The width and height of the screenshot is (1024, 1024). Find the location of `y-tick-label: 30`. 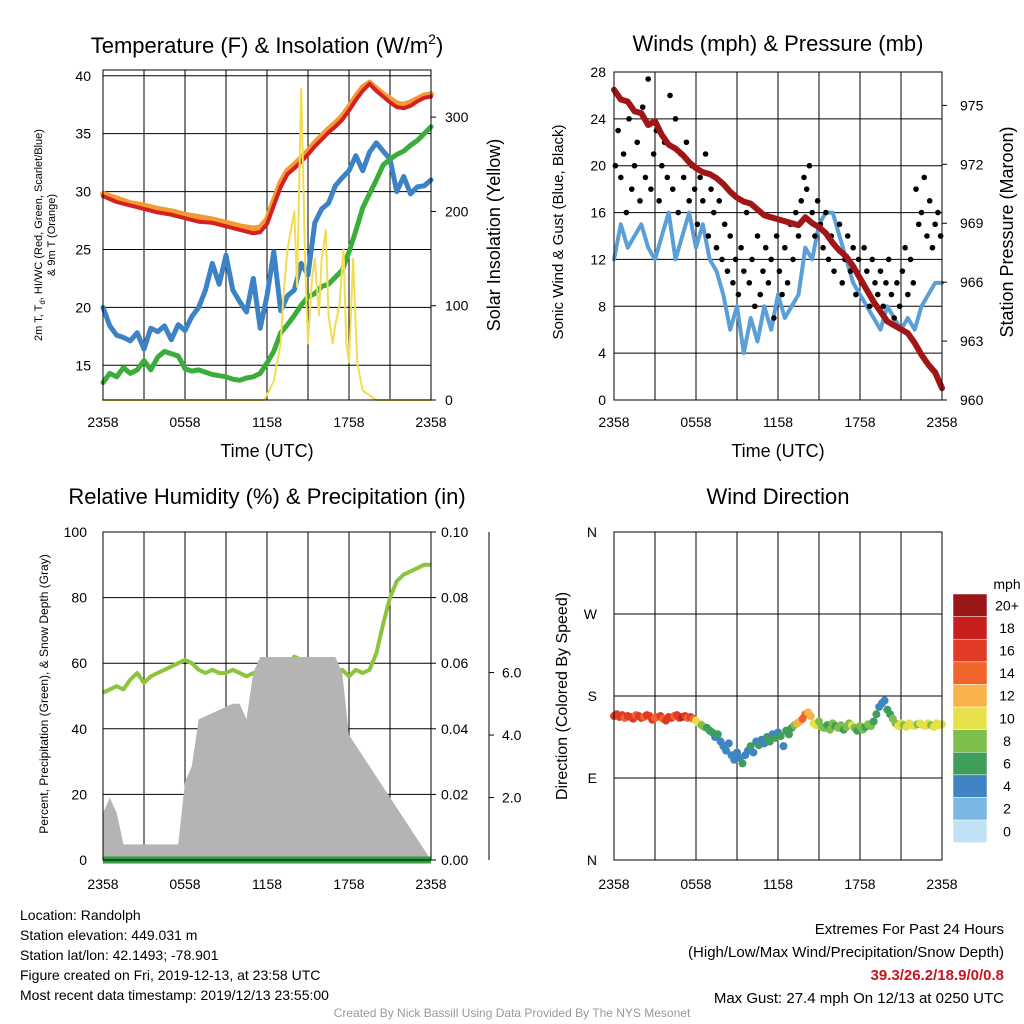

y-tick-label: 30 is located at coordinates (83, 192).